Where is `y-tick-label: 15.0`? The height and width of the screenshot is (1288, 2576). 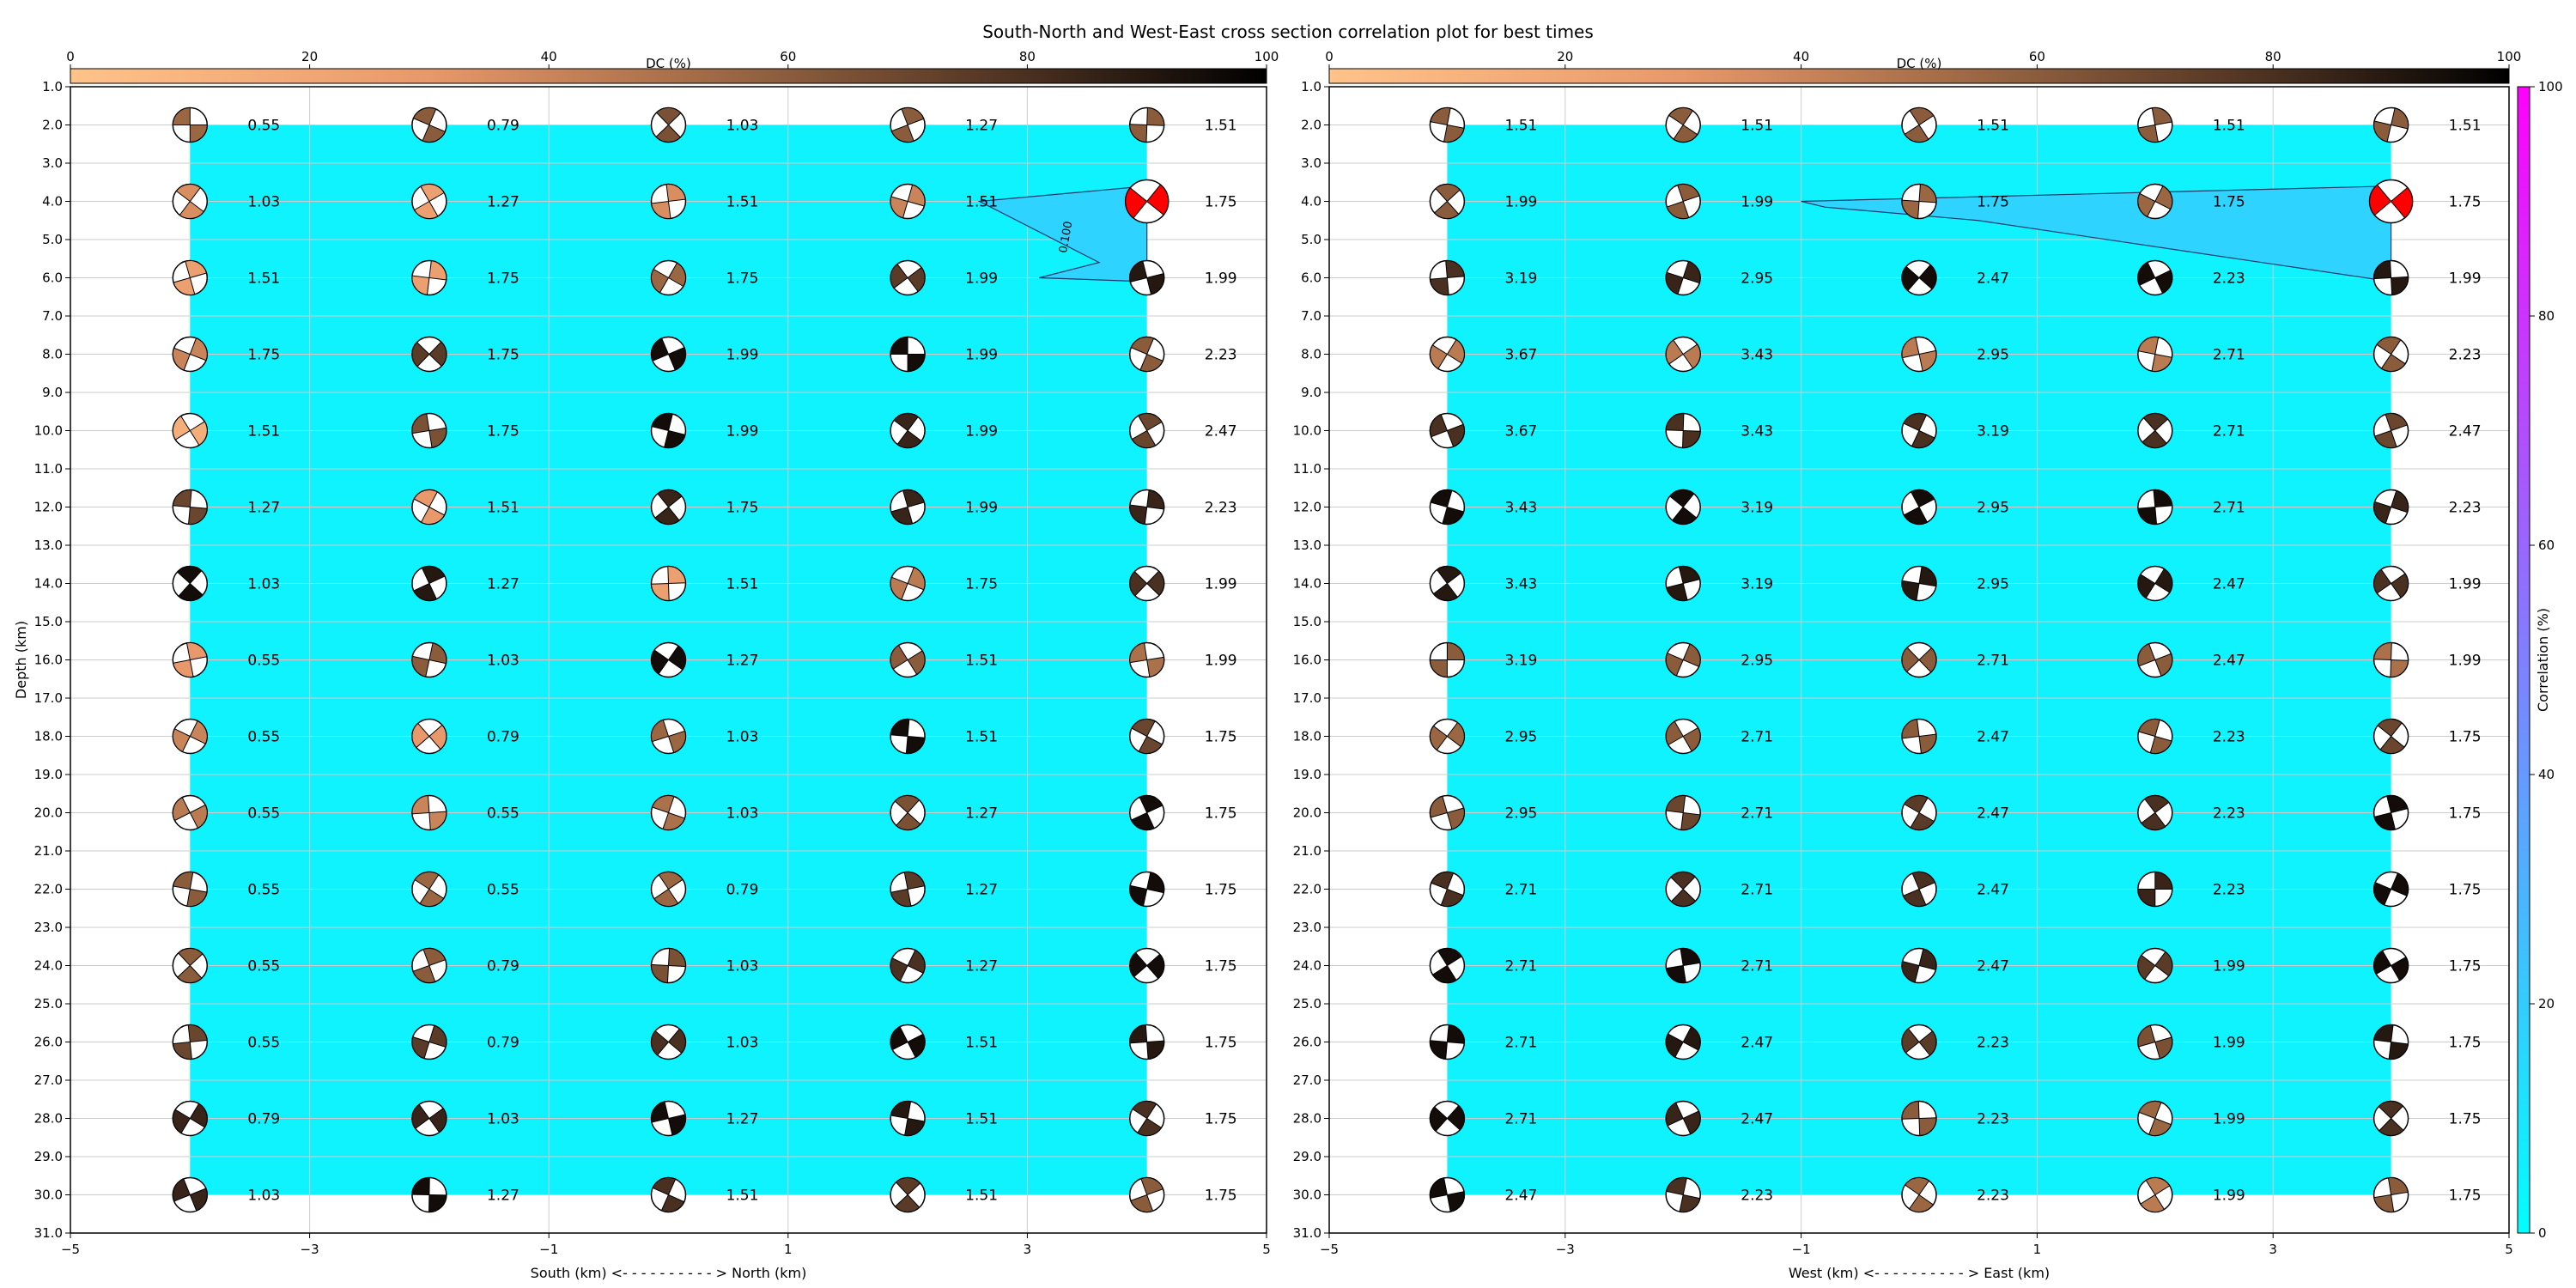
y-tick-label: 15.0 is located at coordinates (48, 621).